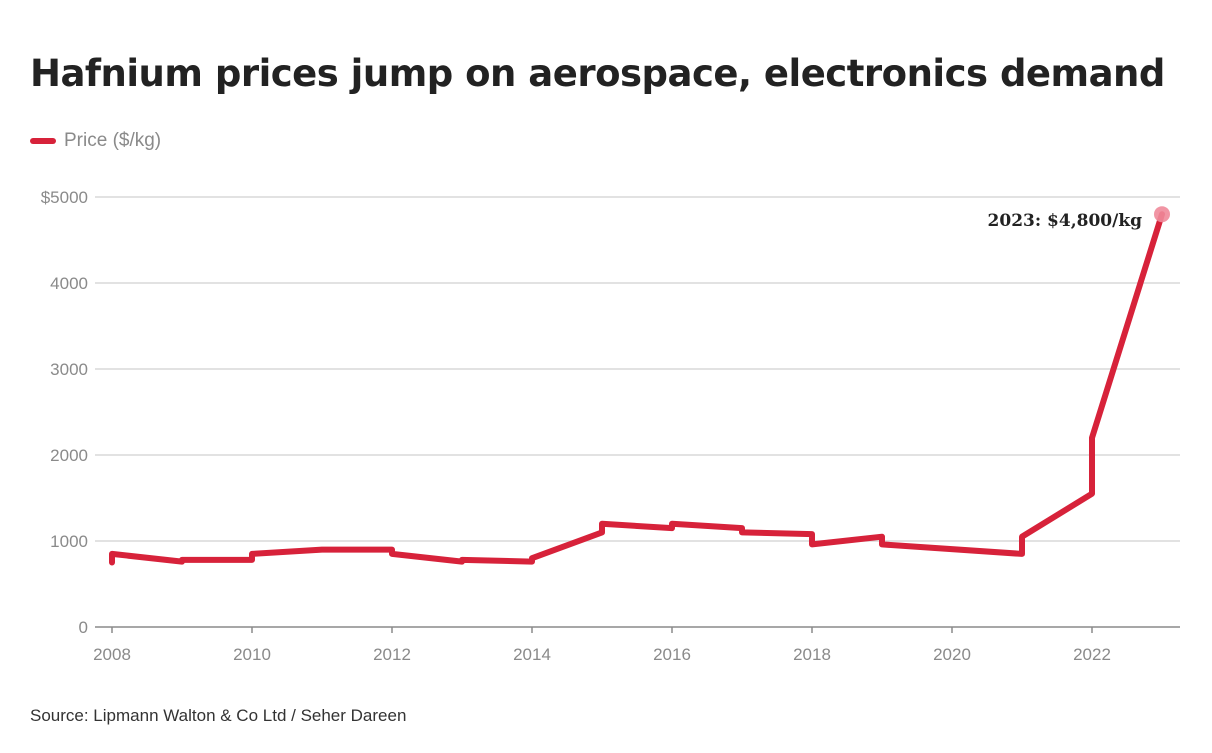 The height and width of the screenshot is (753, 1212). What do you see at coordinates (69, 369) in the screenshot?
I see `y-tick-label-3000: 3000` at bounding box center [69, 369].